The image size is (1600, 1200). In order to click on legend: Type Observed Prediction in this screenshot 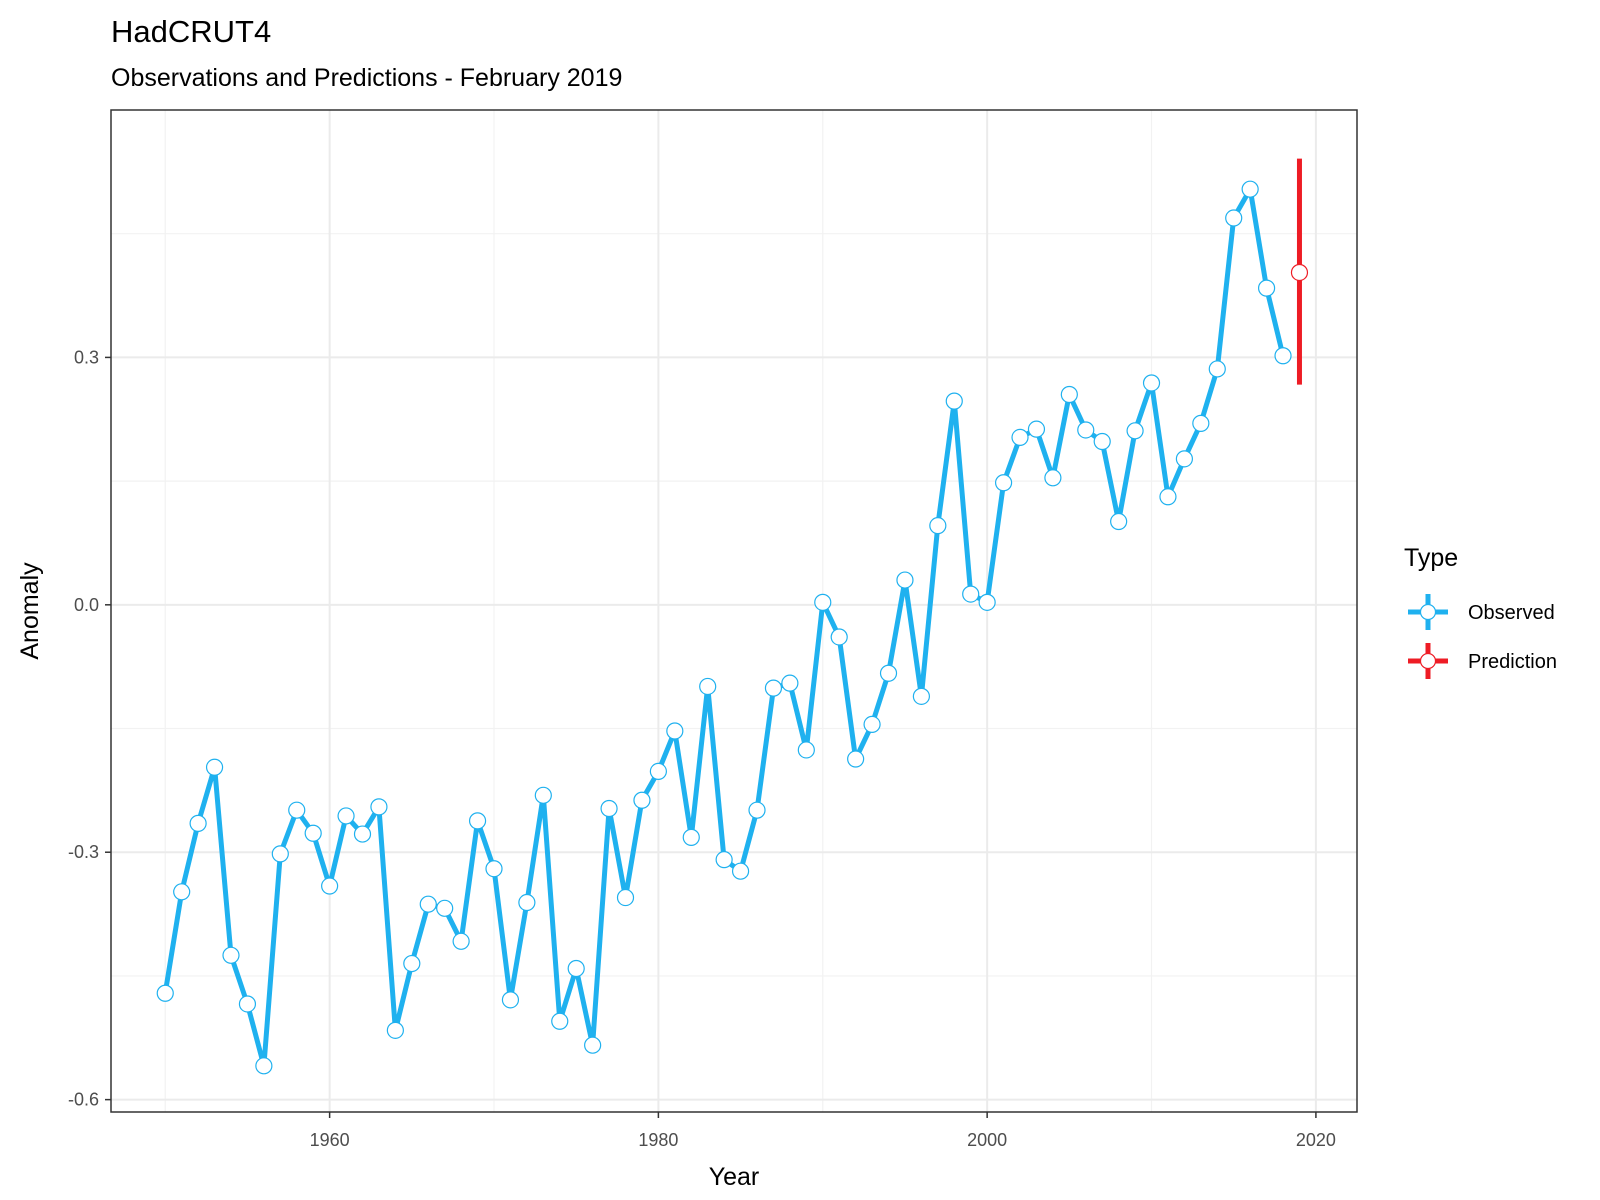, I will do `click(1480, 611)`.